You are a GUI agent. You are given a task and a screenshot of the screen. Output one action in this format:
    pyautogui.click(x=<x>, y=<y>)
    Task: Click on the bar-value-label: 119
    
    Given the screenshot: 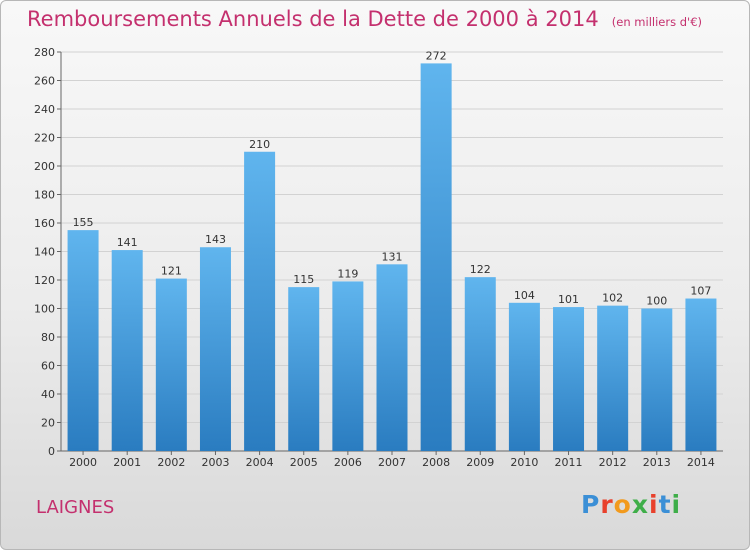 What is the action you would take?
    pyautogui.click(x=347, y=273)
    